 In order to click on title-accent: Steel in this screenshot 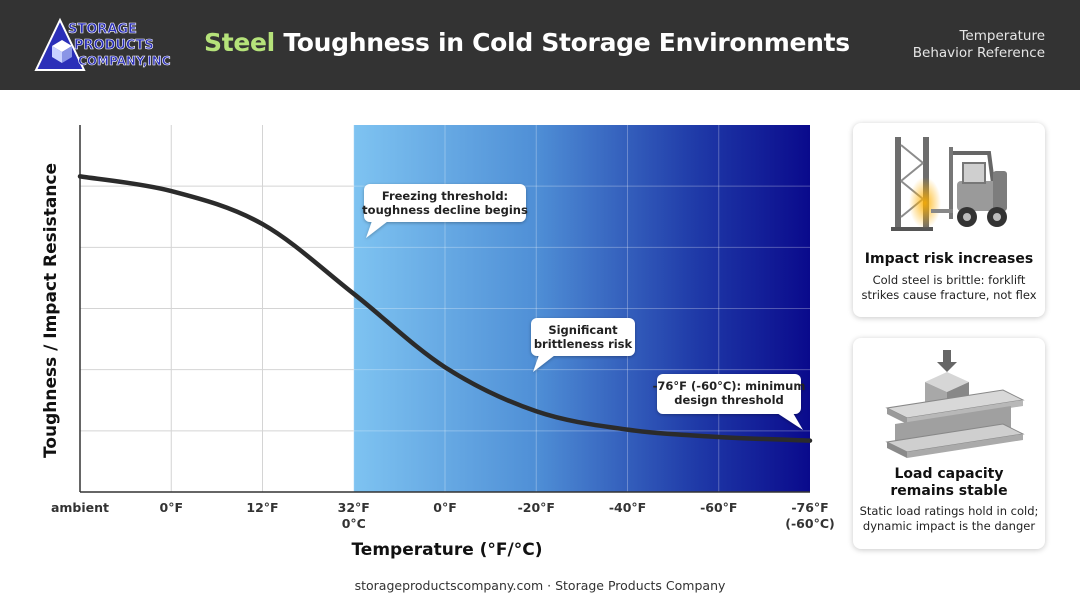, I will do `click(239, 42)`.